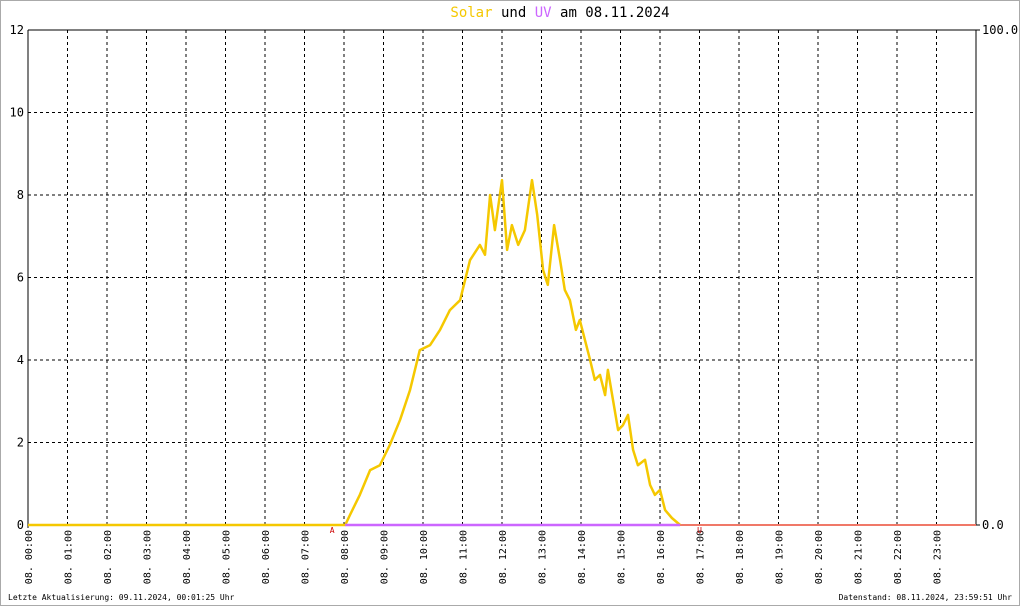 The width and height of the screenshot is (1020, 606). Describe the element at coordinates (17, 113) in the screenshot. I see `y-tick-label: 10` at that location.